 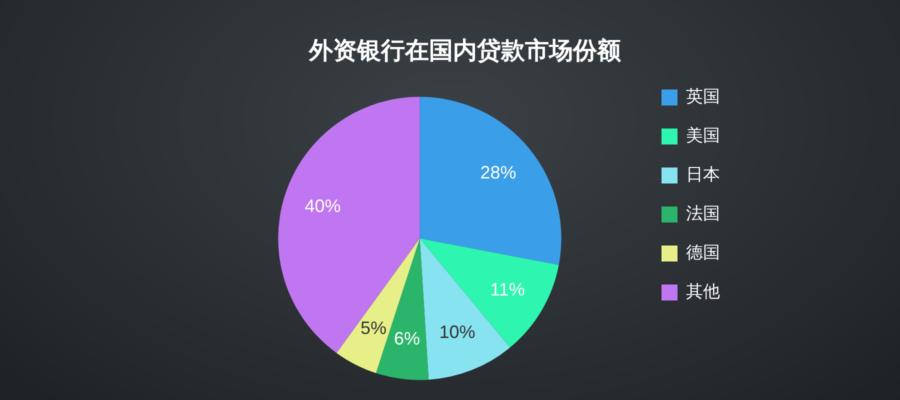 I want to click on legend-label: 日本, so click(x=703, y=174).